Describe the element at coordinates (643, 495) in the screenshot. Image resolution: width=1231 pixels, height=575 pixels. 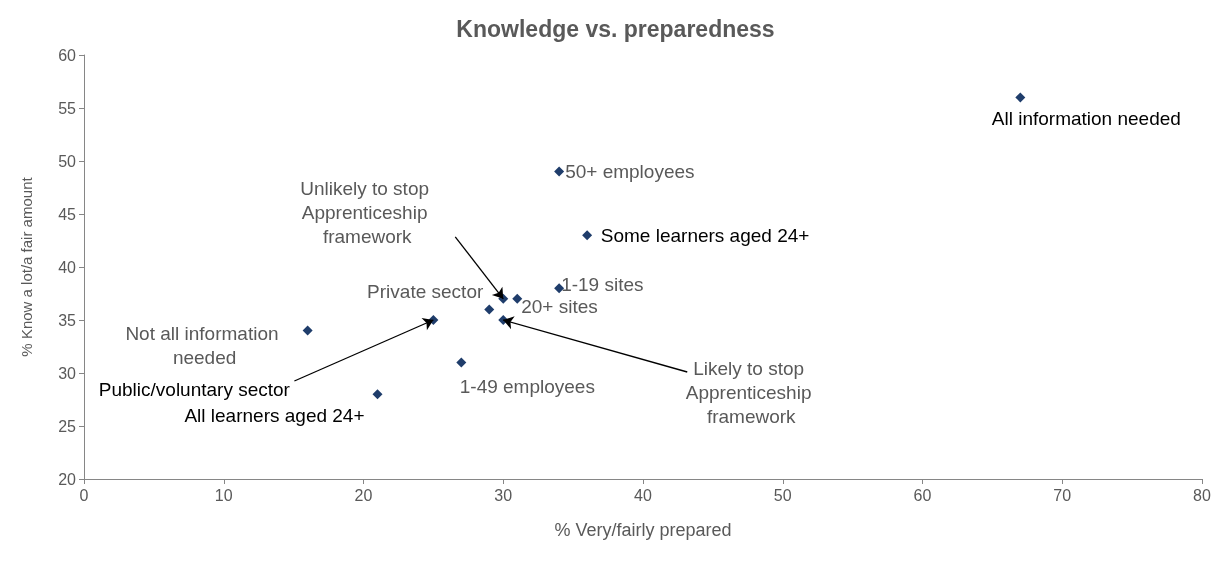
I see `x-tick-label: 40` at that location.